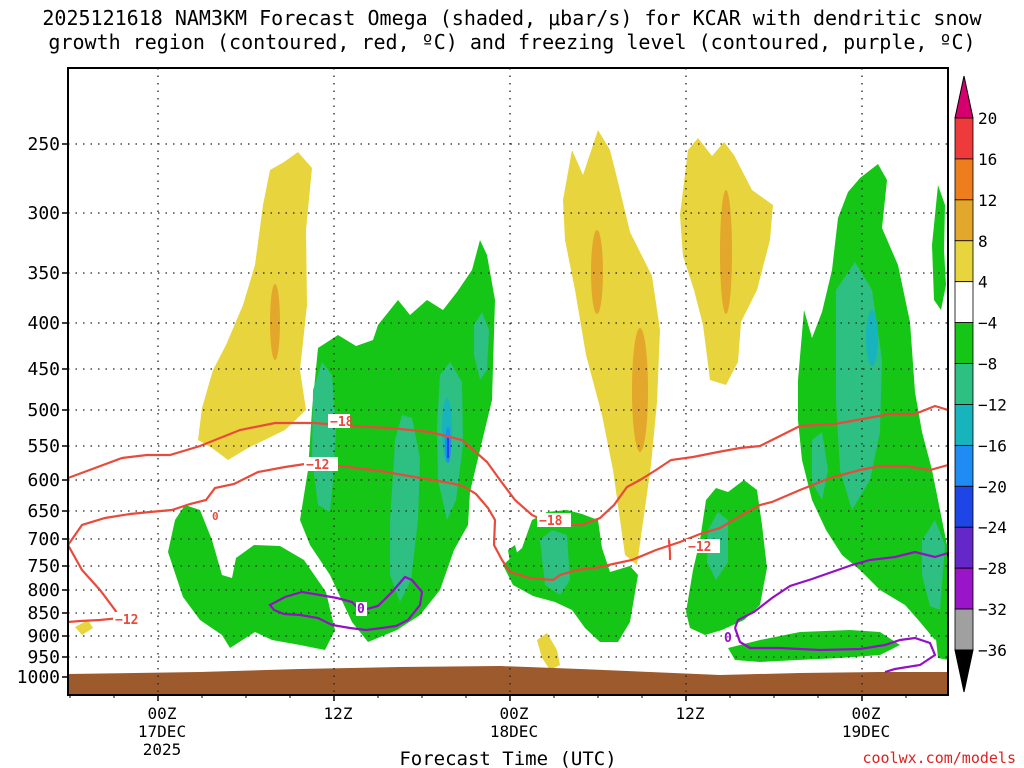  I want to click on pressure-tick-label: 950, so click(43, 657).